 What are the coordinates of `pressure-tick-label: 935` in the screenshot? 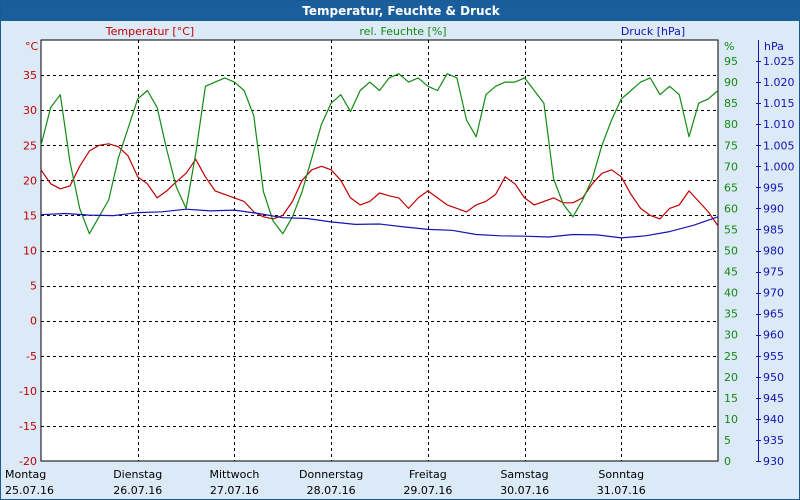 It's located at (773, 440).